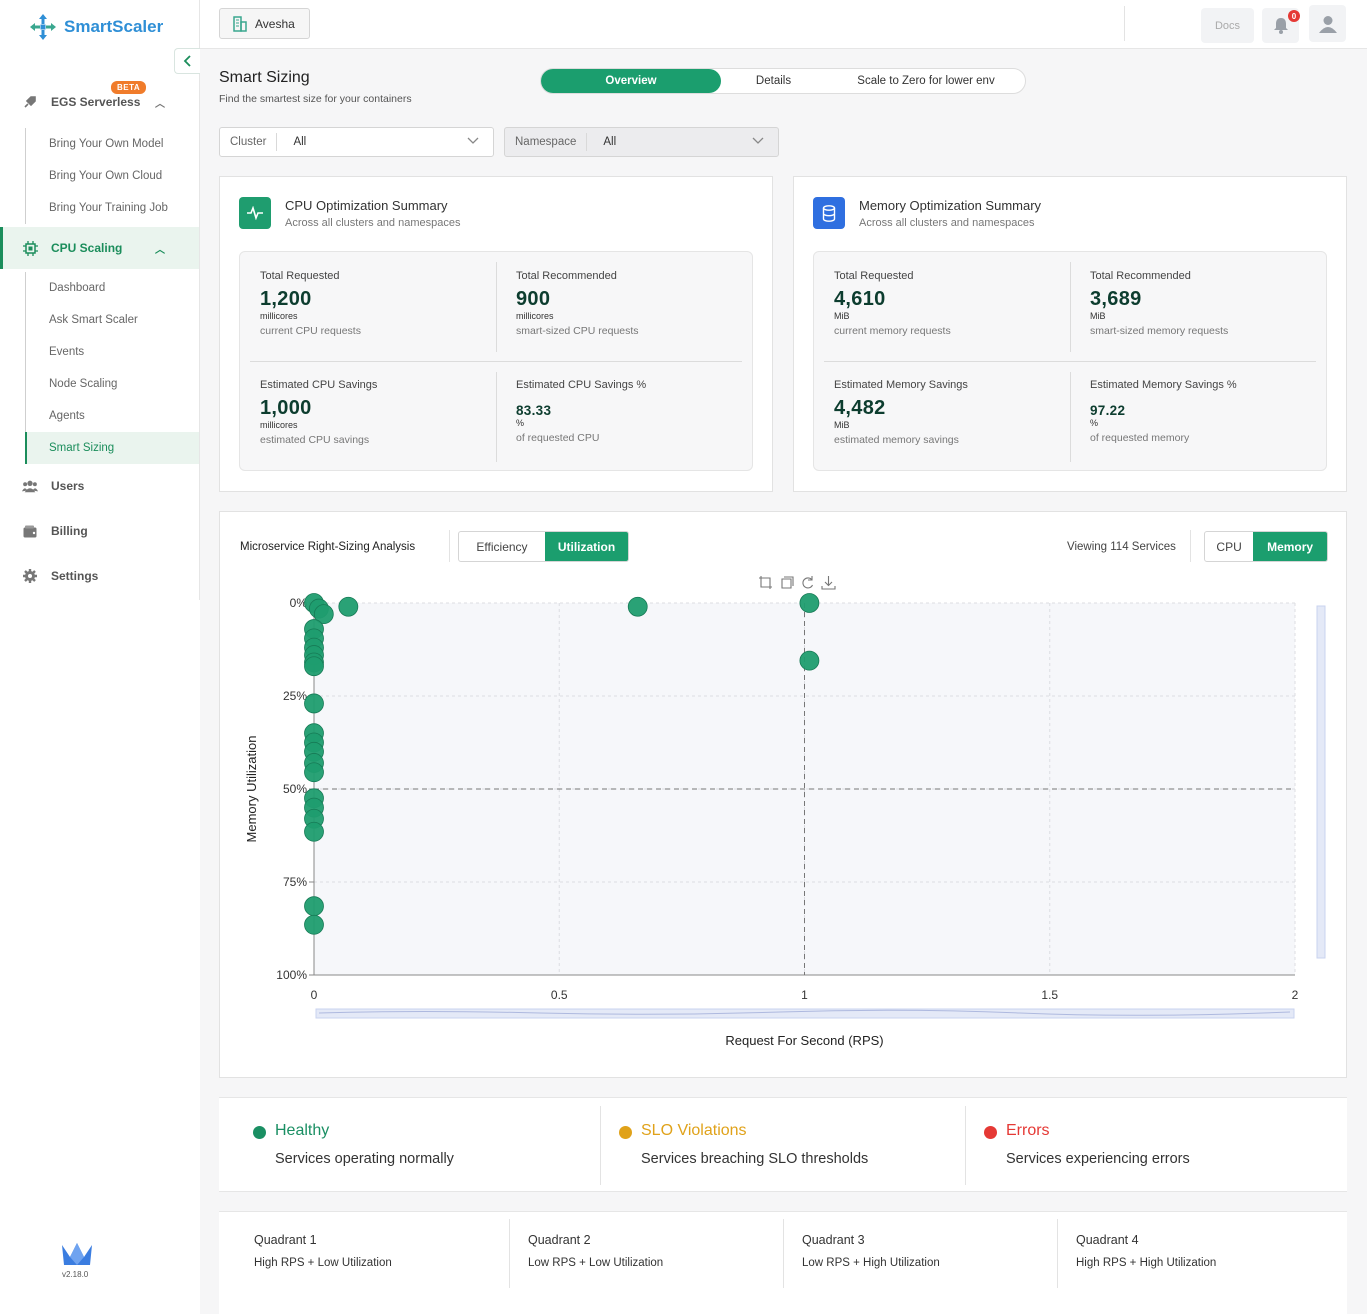  What do you see at coordinates (87, 248) in the screenshot?
I see `nav-cpu-scaling-label: CPU Scaling` at bounding box center [87, 248].